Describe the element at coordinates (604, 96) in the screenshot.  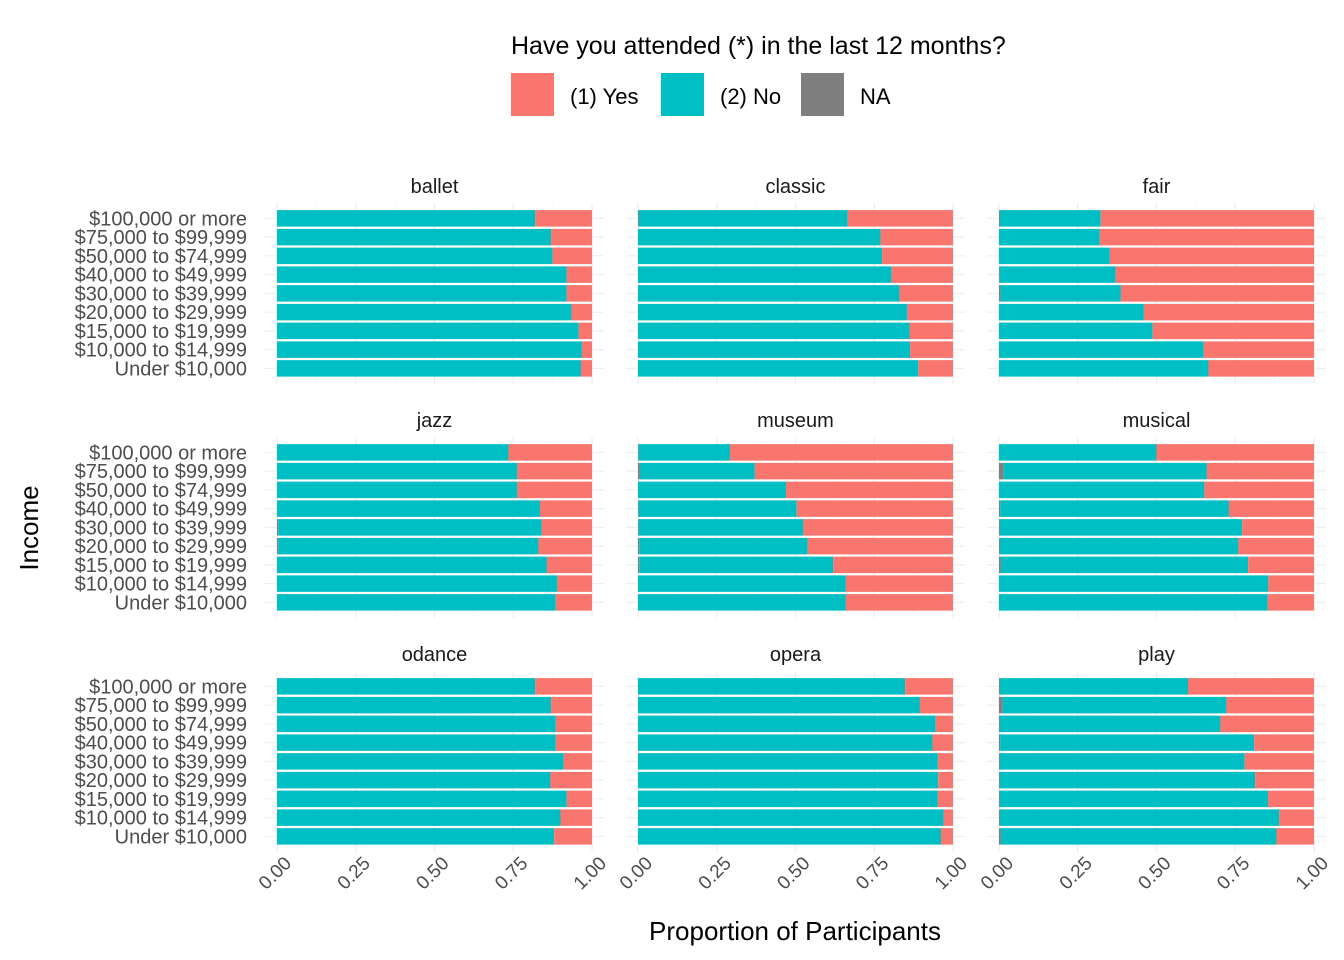
I see `legend-label-yes: (1) Yes` at that location.